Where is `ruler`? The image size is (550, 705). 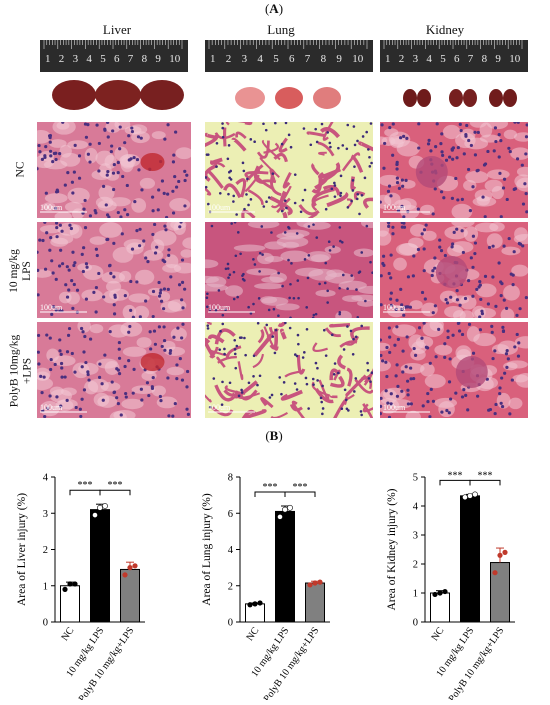 ruler is located at coordinates (114, 56).